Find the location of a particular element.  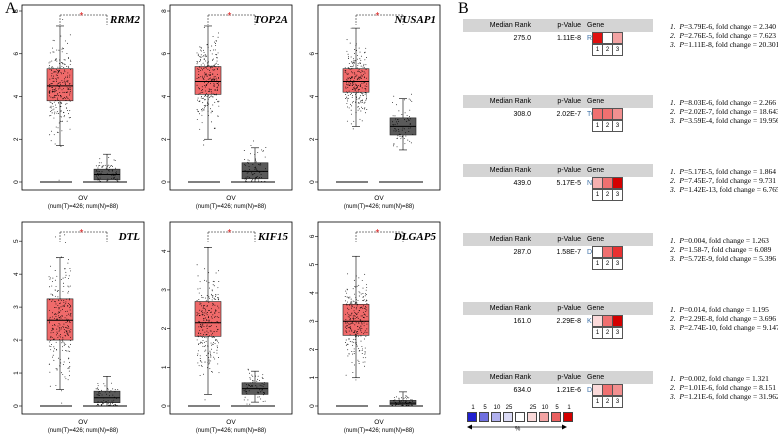

y-tick-label: 8 is located at coordinates (164, 11).